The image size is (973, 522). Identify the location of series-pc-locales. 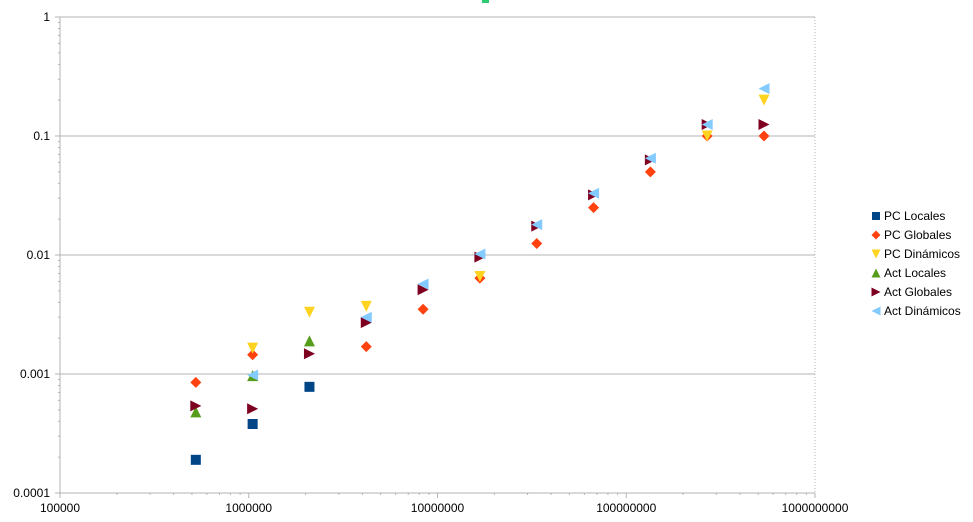
(252, 423).